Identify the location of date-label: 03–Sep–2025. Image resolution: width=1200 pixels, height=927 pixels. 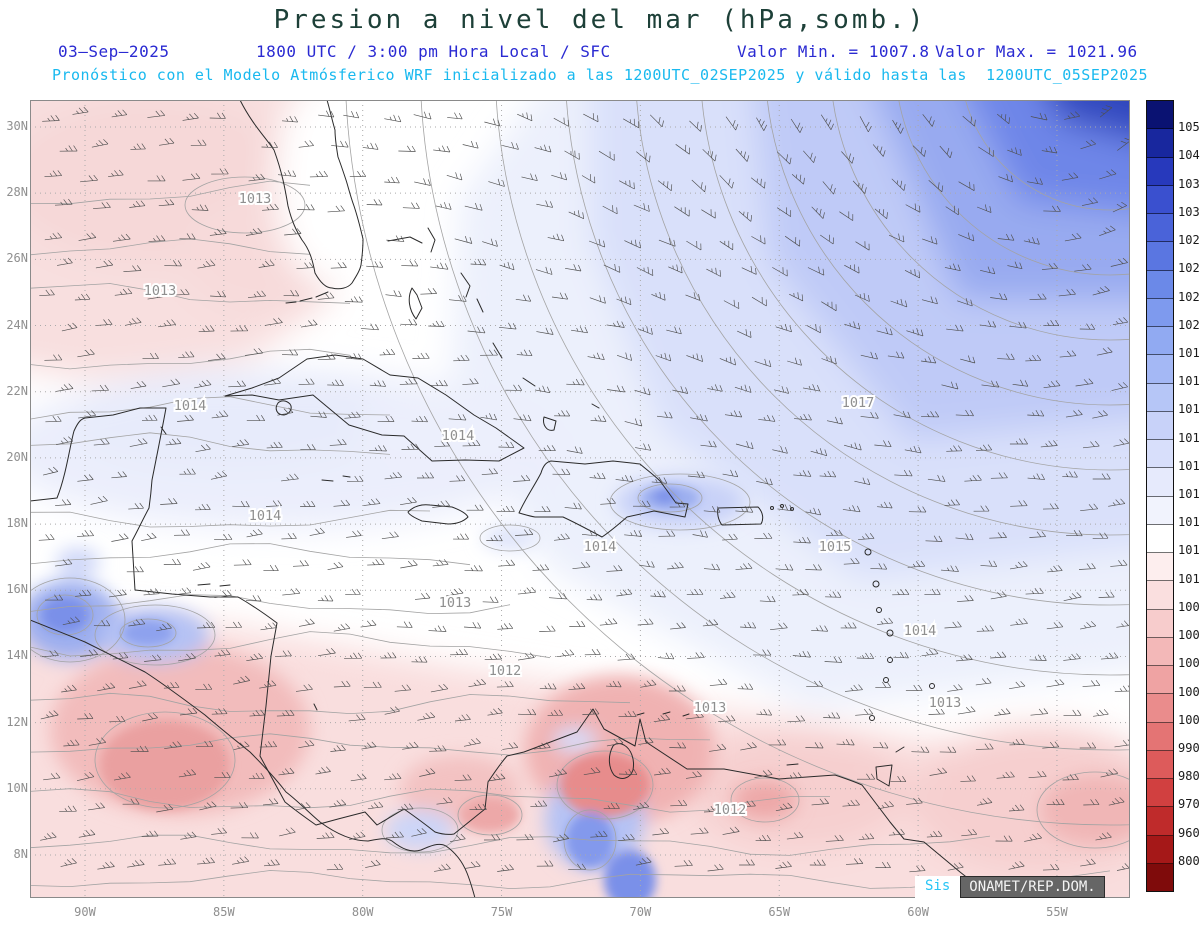
(114, 51).